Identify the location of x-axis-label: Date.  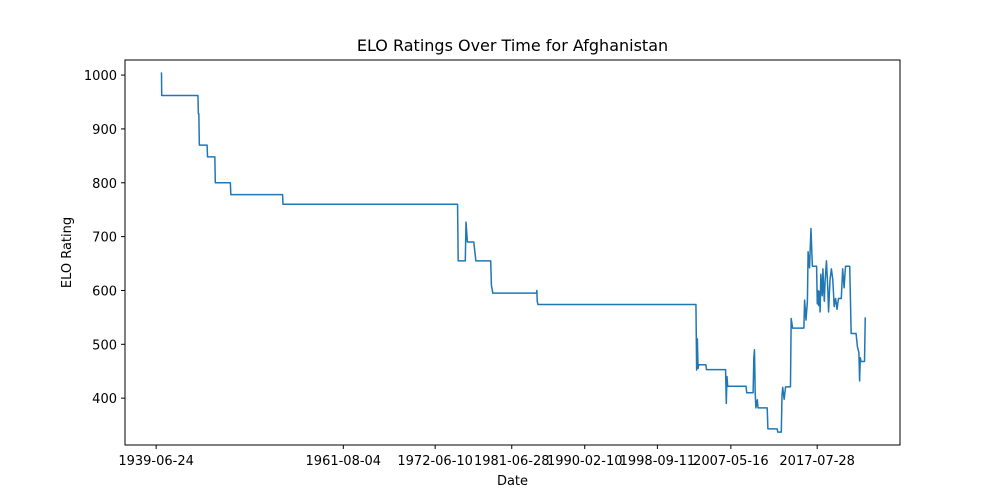
(512, 481).